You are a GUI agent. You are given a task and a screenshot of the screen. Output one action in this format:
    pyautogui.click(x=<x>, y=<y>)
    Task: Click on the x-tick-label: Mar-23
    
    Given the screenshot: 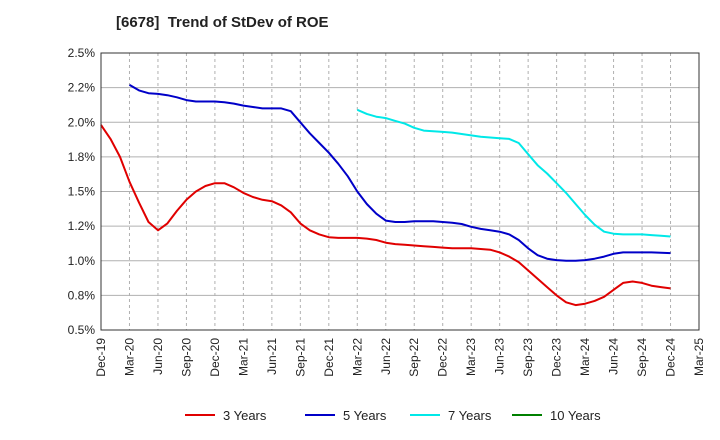 What is the action you would take?
    pyautogui.click(x=471, y=357)
    